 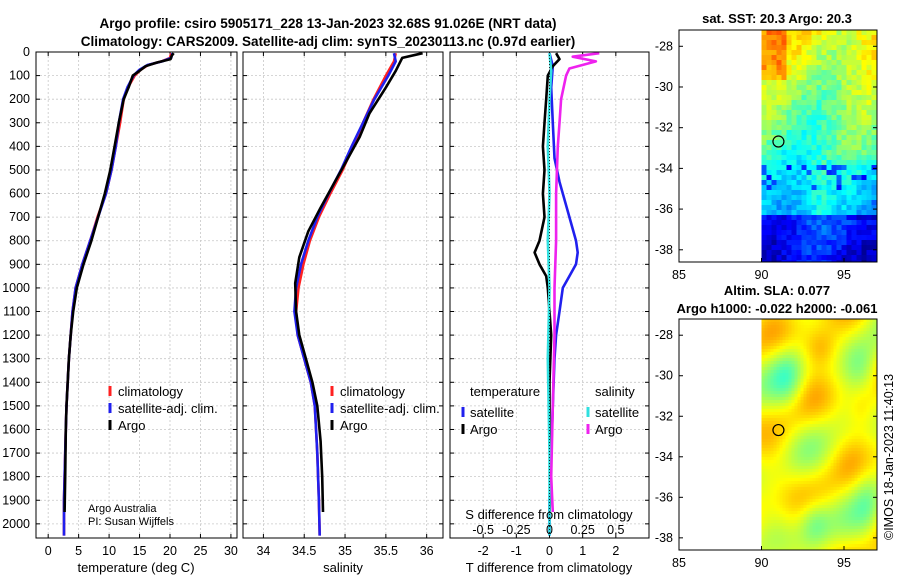 I want to click on x-tick-label: 34.5, so click(x=304, y=551).